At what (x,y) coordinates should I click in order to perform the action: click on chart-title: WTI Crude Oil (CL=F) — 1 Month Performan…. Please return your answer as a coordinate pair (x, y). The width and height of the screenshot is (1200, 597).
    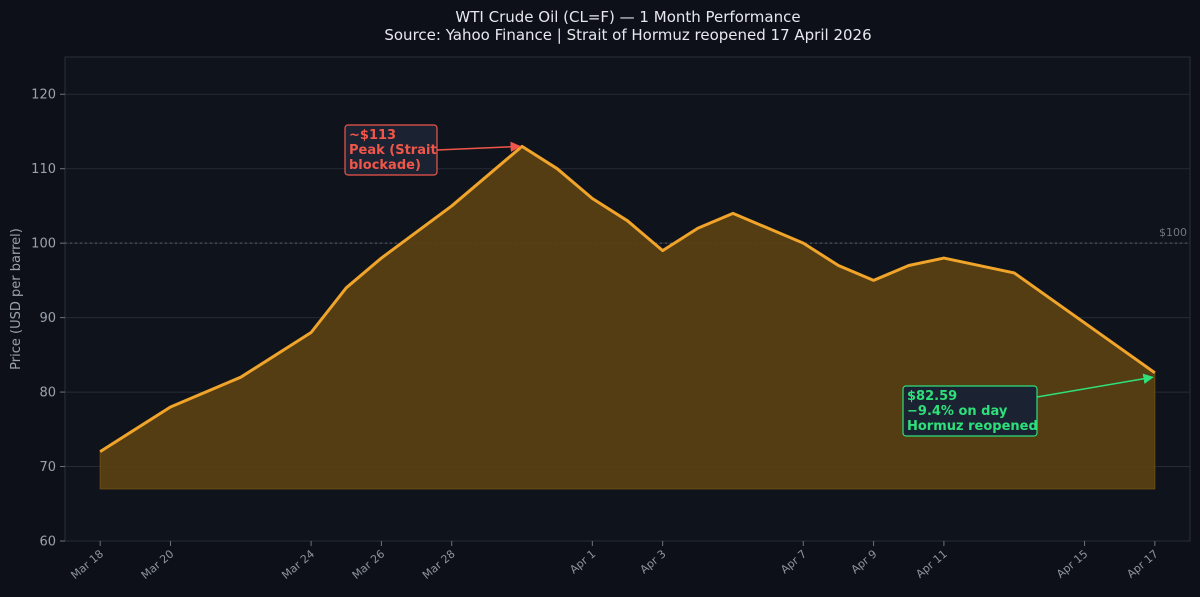
    Looking at the image, I should click on (627, 17).